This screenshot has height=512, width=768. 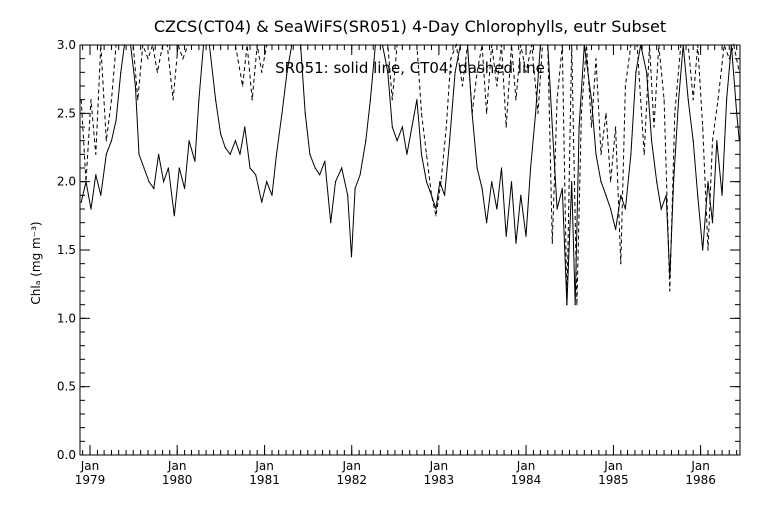 I want to click on x-tick-year-label: 1984, so click(x=526, y=480).